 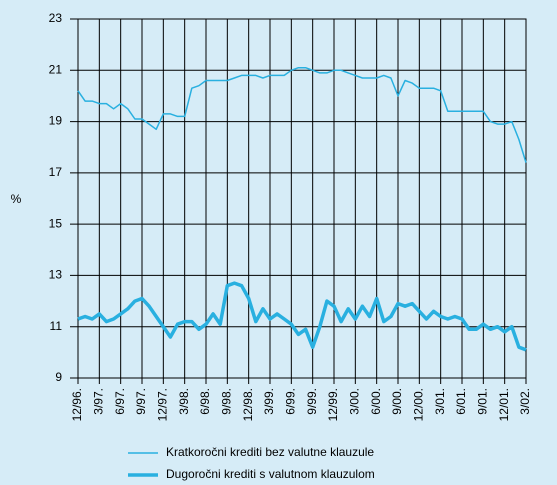 I want to click on y-tick-label: 13, so click(x=56, y=275).